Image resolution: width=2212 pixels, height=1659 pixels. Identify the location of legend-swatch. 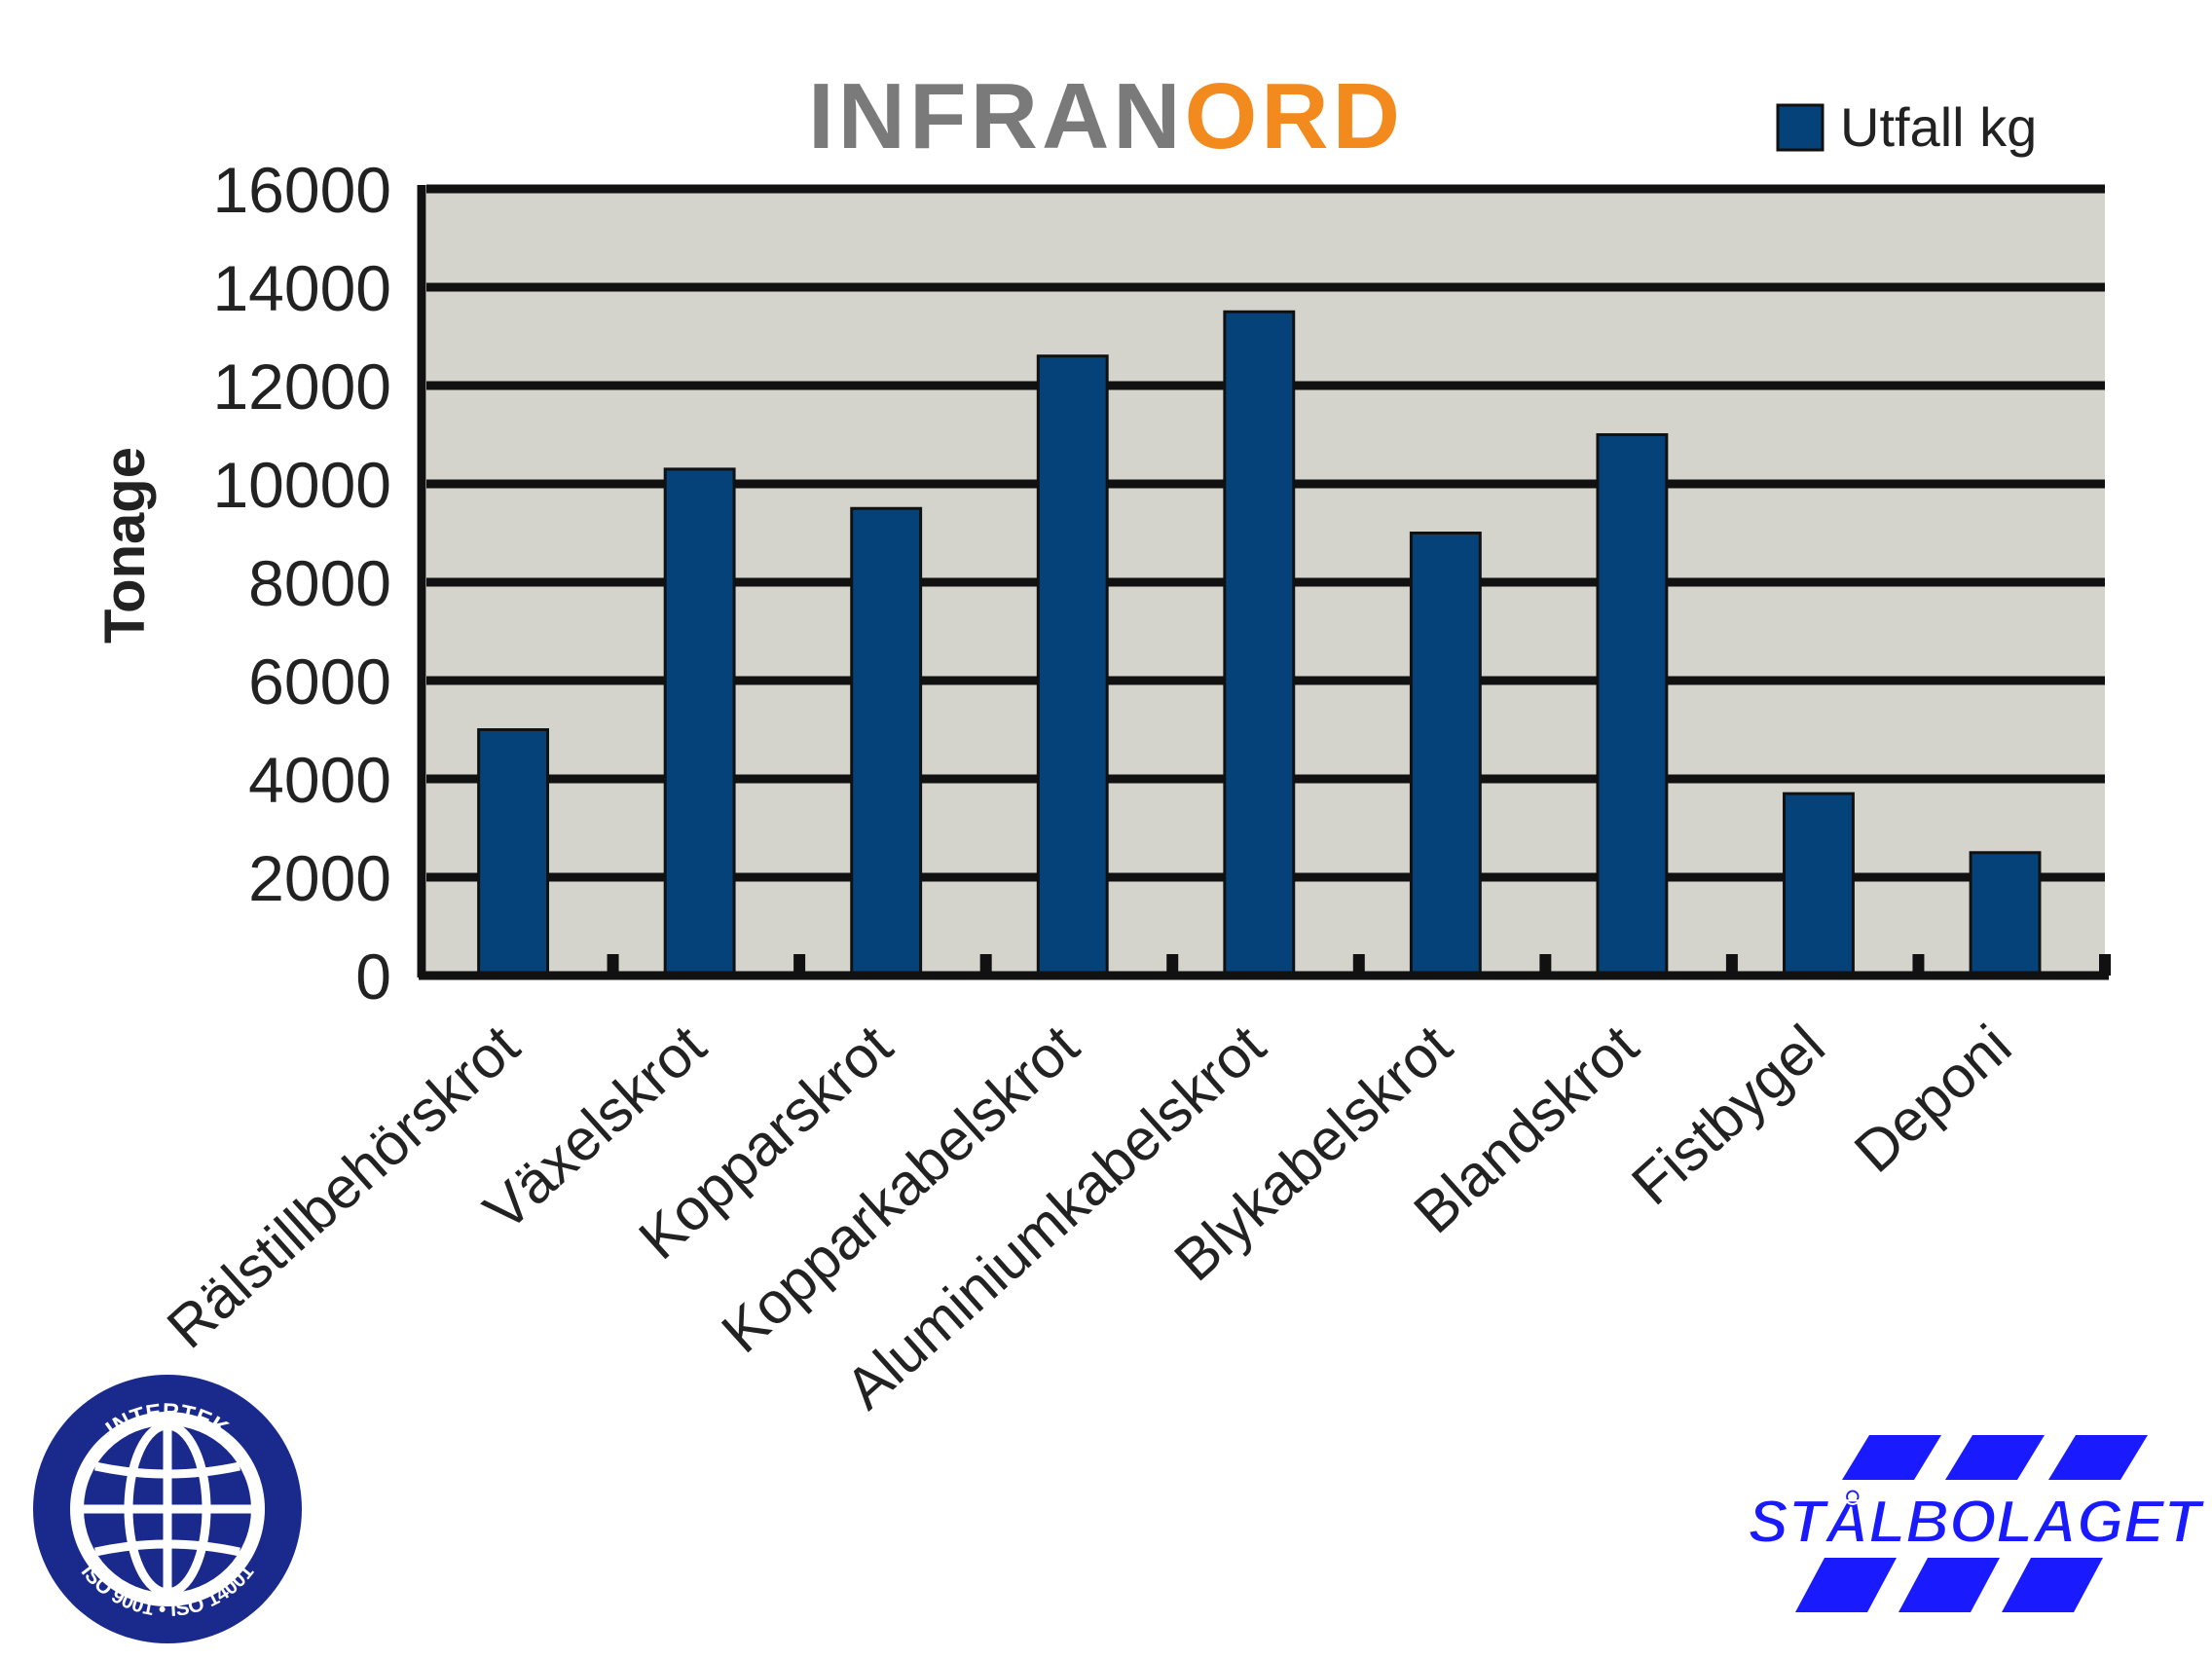
(1800, 127).